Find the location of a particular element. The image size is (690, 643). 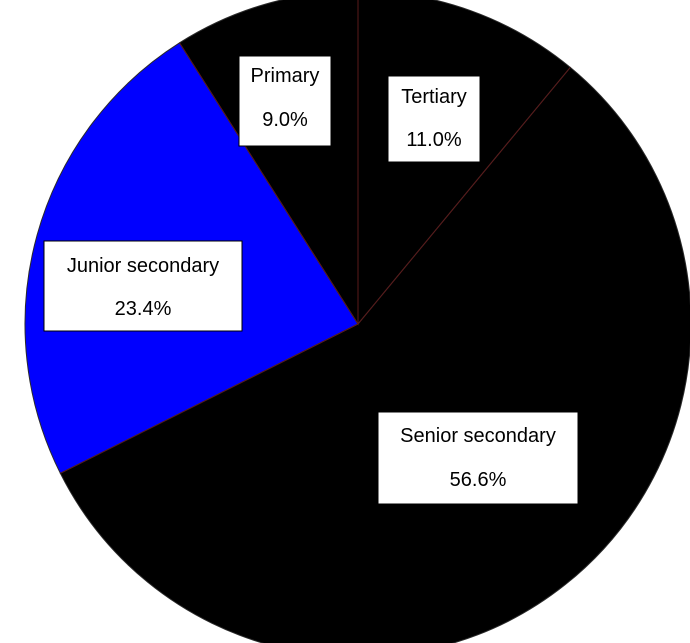

label-junior-secondary: Junior secondary 23.4% is located at coordinates (143, 286).